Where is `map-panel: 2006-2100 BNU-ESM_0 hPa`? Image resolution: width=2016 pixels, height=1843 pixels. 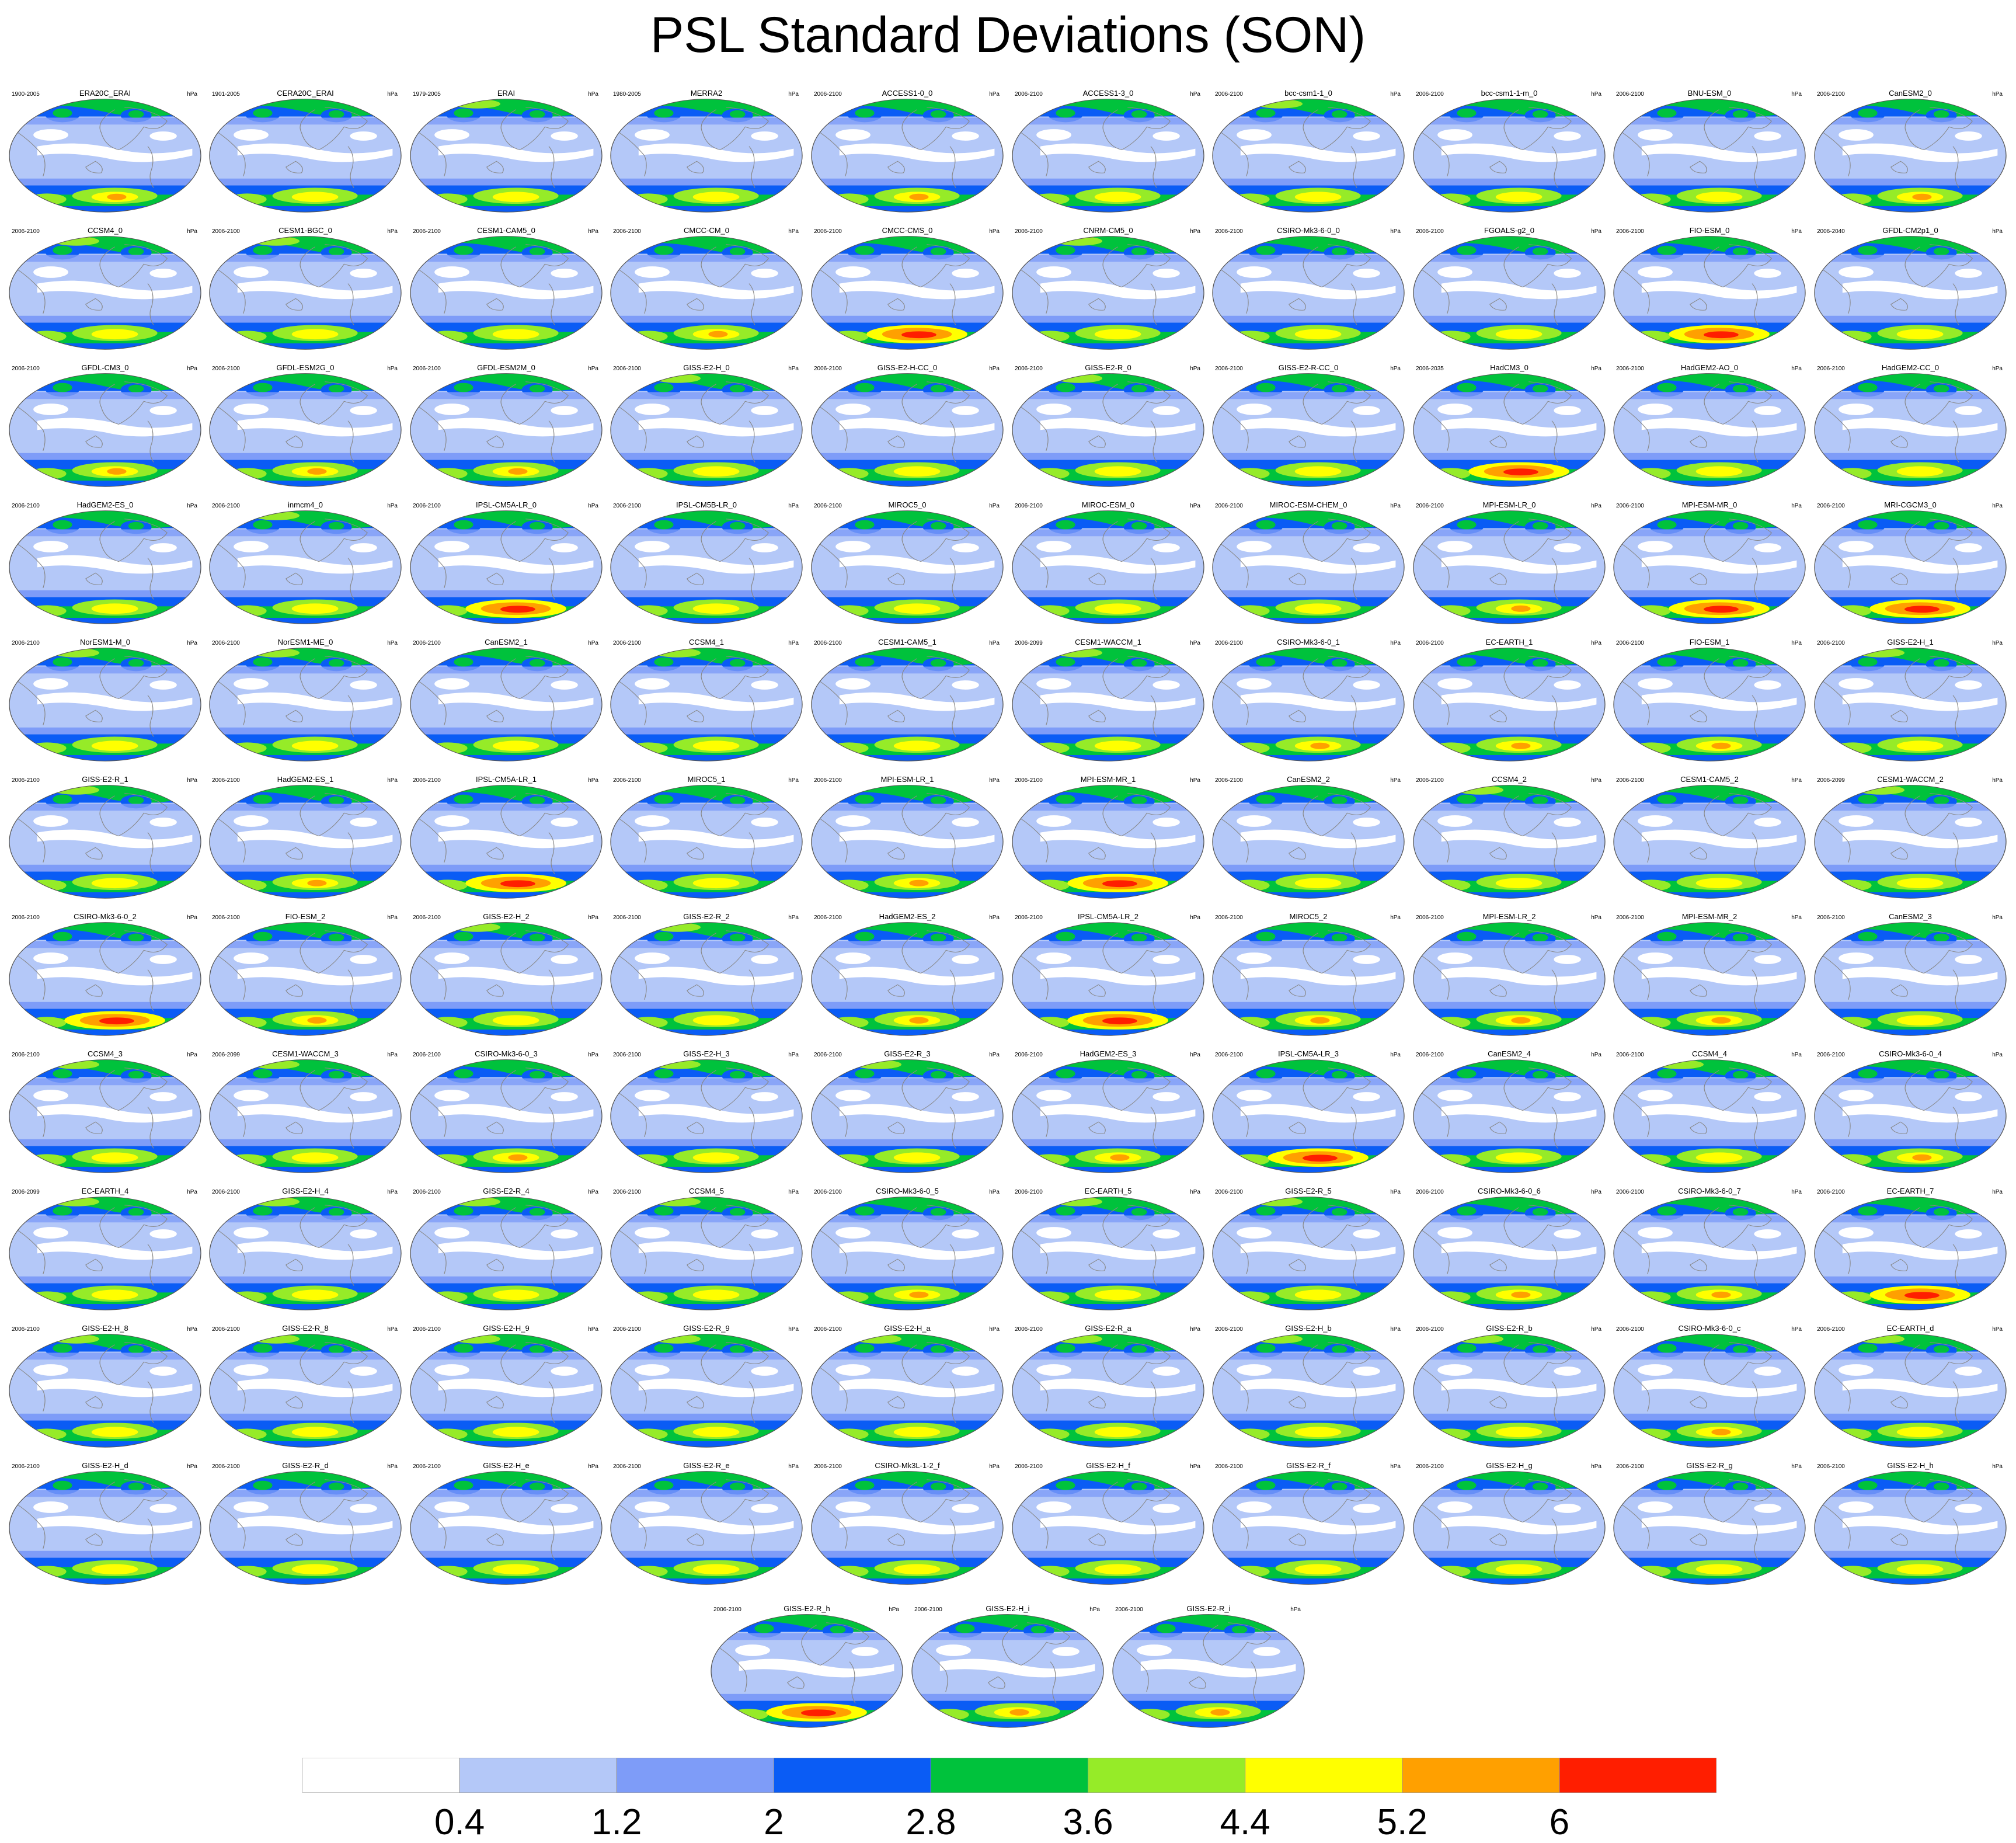 map-panel: 2006-2100 BNU-ESM_0 hPa is located at coordinates (1709, 153).